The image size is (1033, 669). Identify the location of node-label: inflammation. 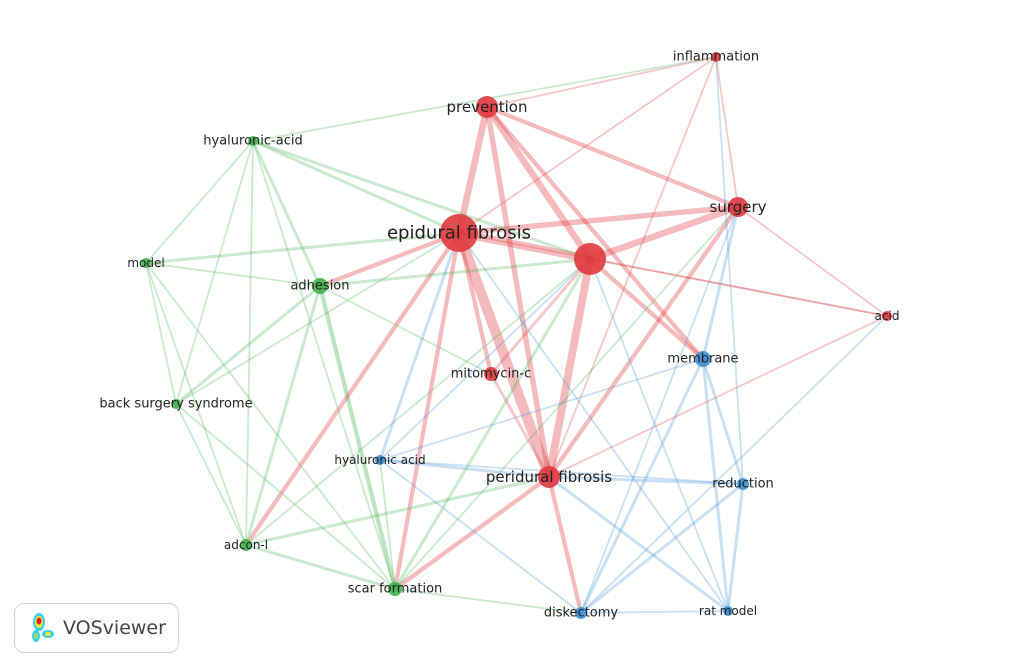
(716, 57).